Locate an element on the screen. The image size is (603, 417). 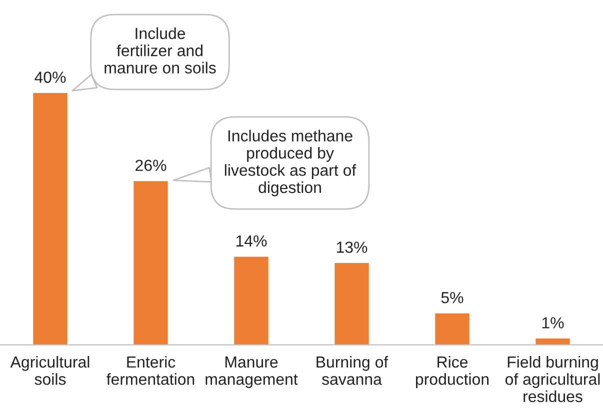
data-label: 14% is located at coordinates (251, 241).